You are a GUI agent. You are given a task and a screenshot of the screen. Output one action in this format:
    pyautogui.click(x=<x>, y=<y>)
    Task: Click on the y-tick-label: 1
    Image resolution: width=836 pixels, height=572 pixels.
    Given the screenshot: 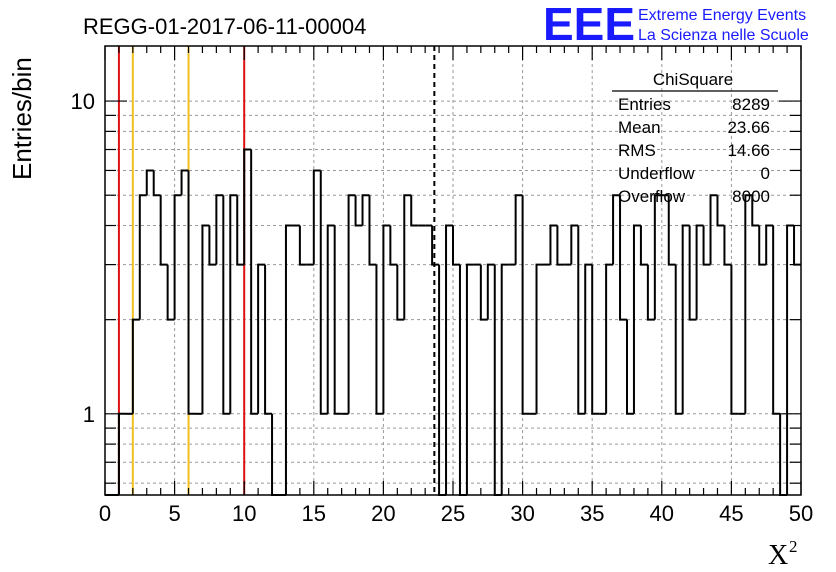 What is the action you would take?
    pyautogui.click(x=89, y=414)
    